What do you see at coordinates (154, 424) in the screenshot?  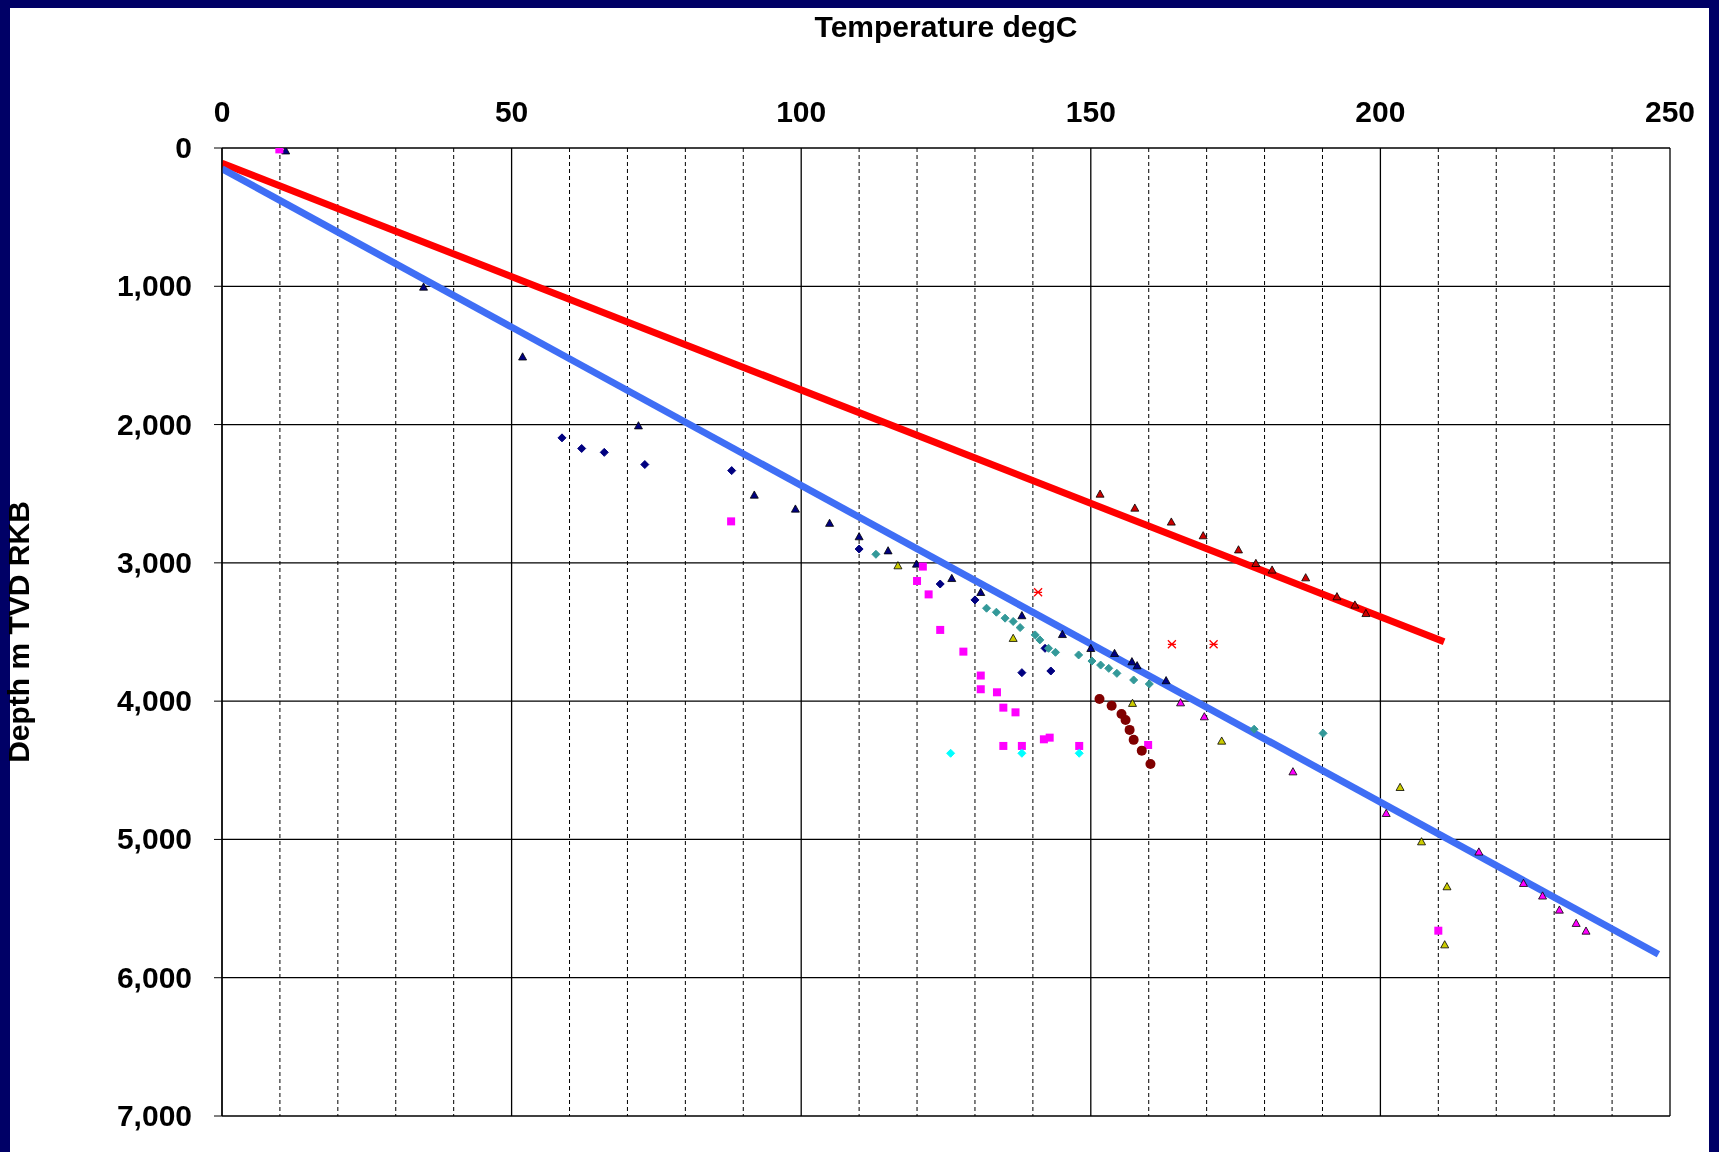 I see `y-tick-label: 2,000` at bounding box center [154, 424].